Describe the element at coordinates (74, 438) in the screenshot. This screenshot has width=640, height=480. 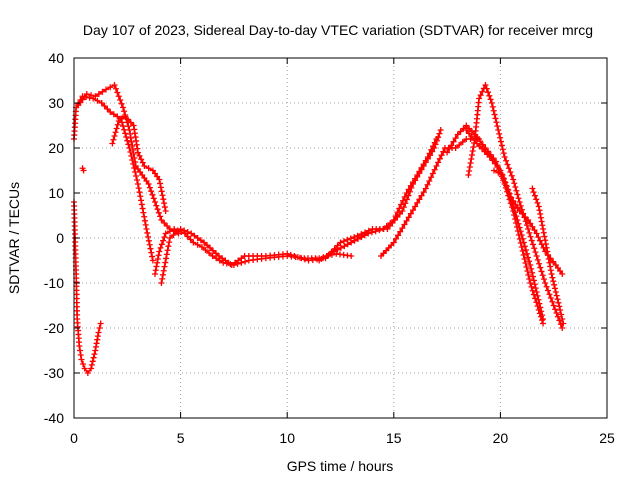
I see `x-tick-label: 0` at that location.